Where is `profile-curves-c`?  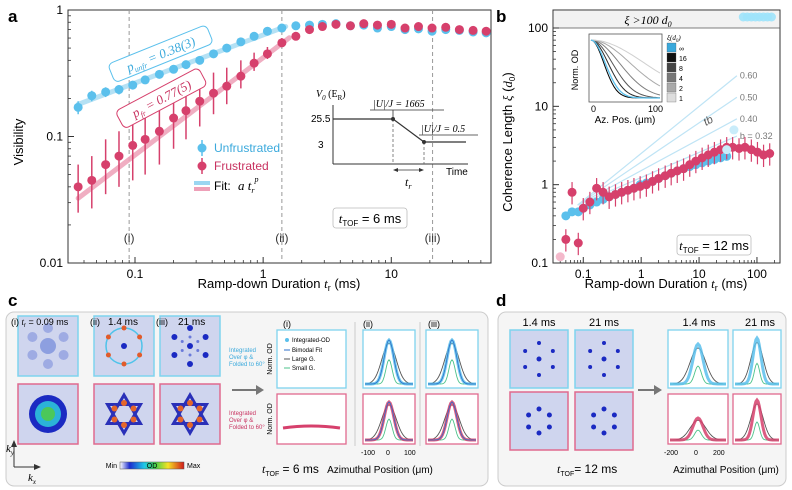 profile-curves-c is located at coordinates (379, 389).